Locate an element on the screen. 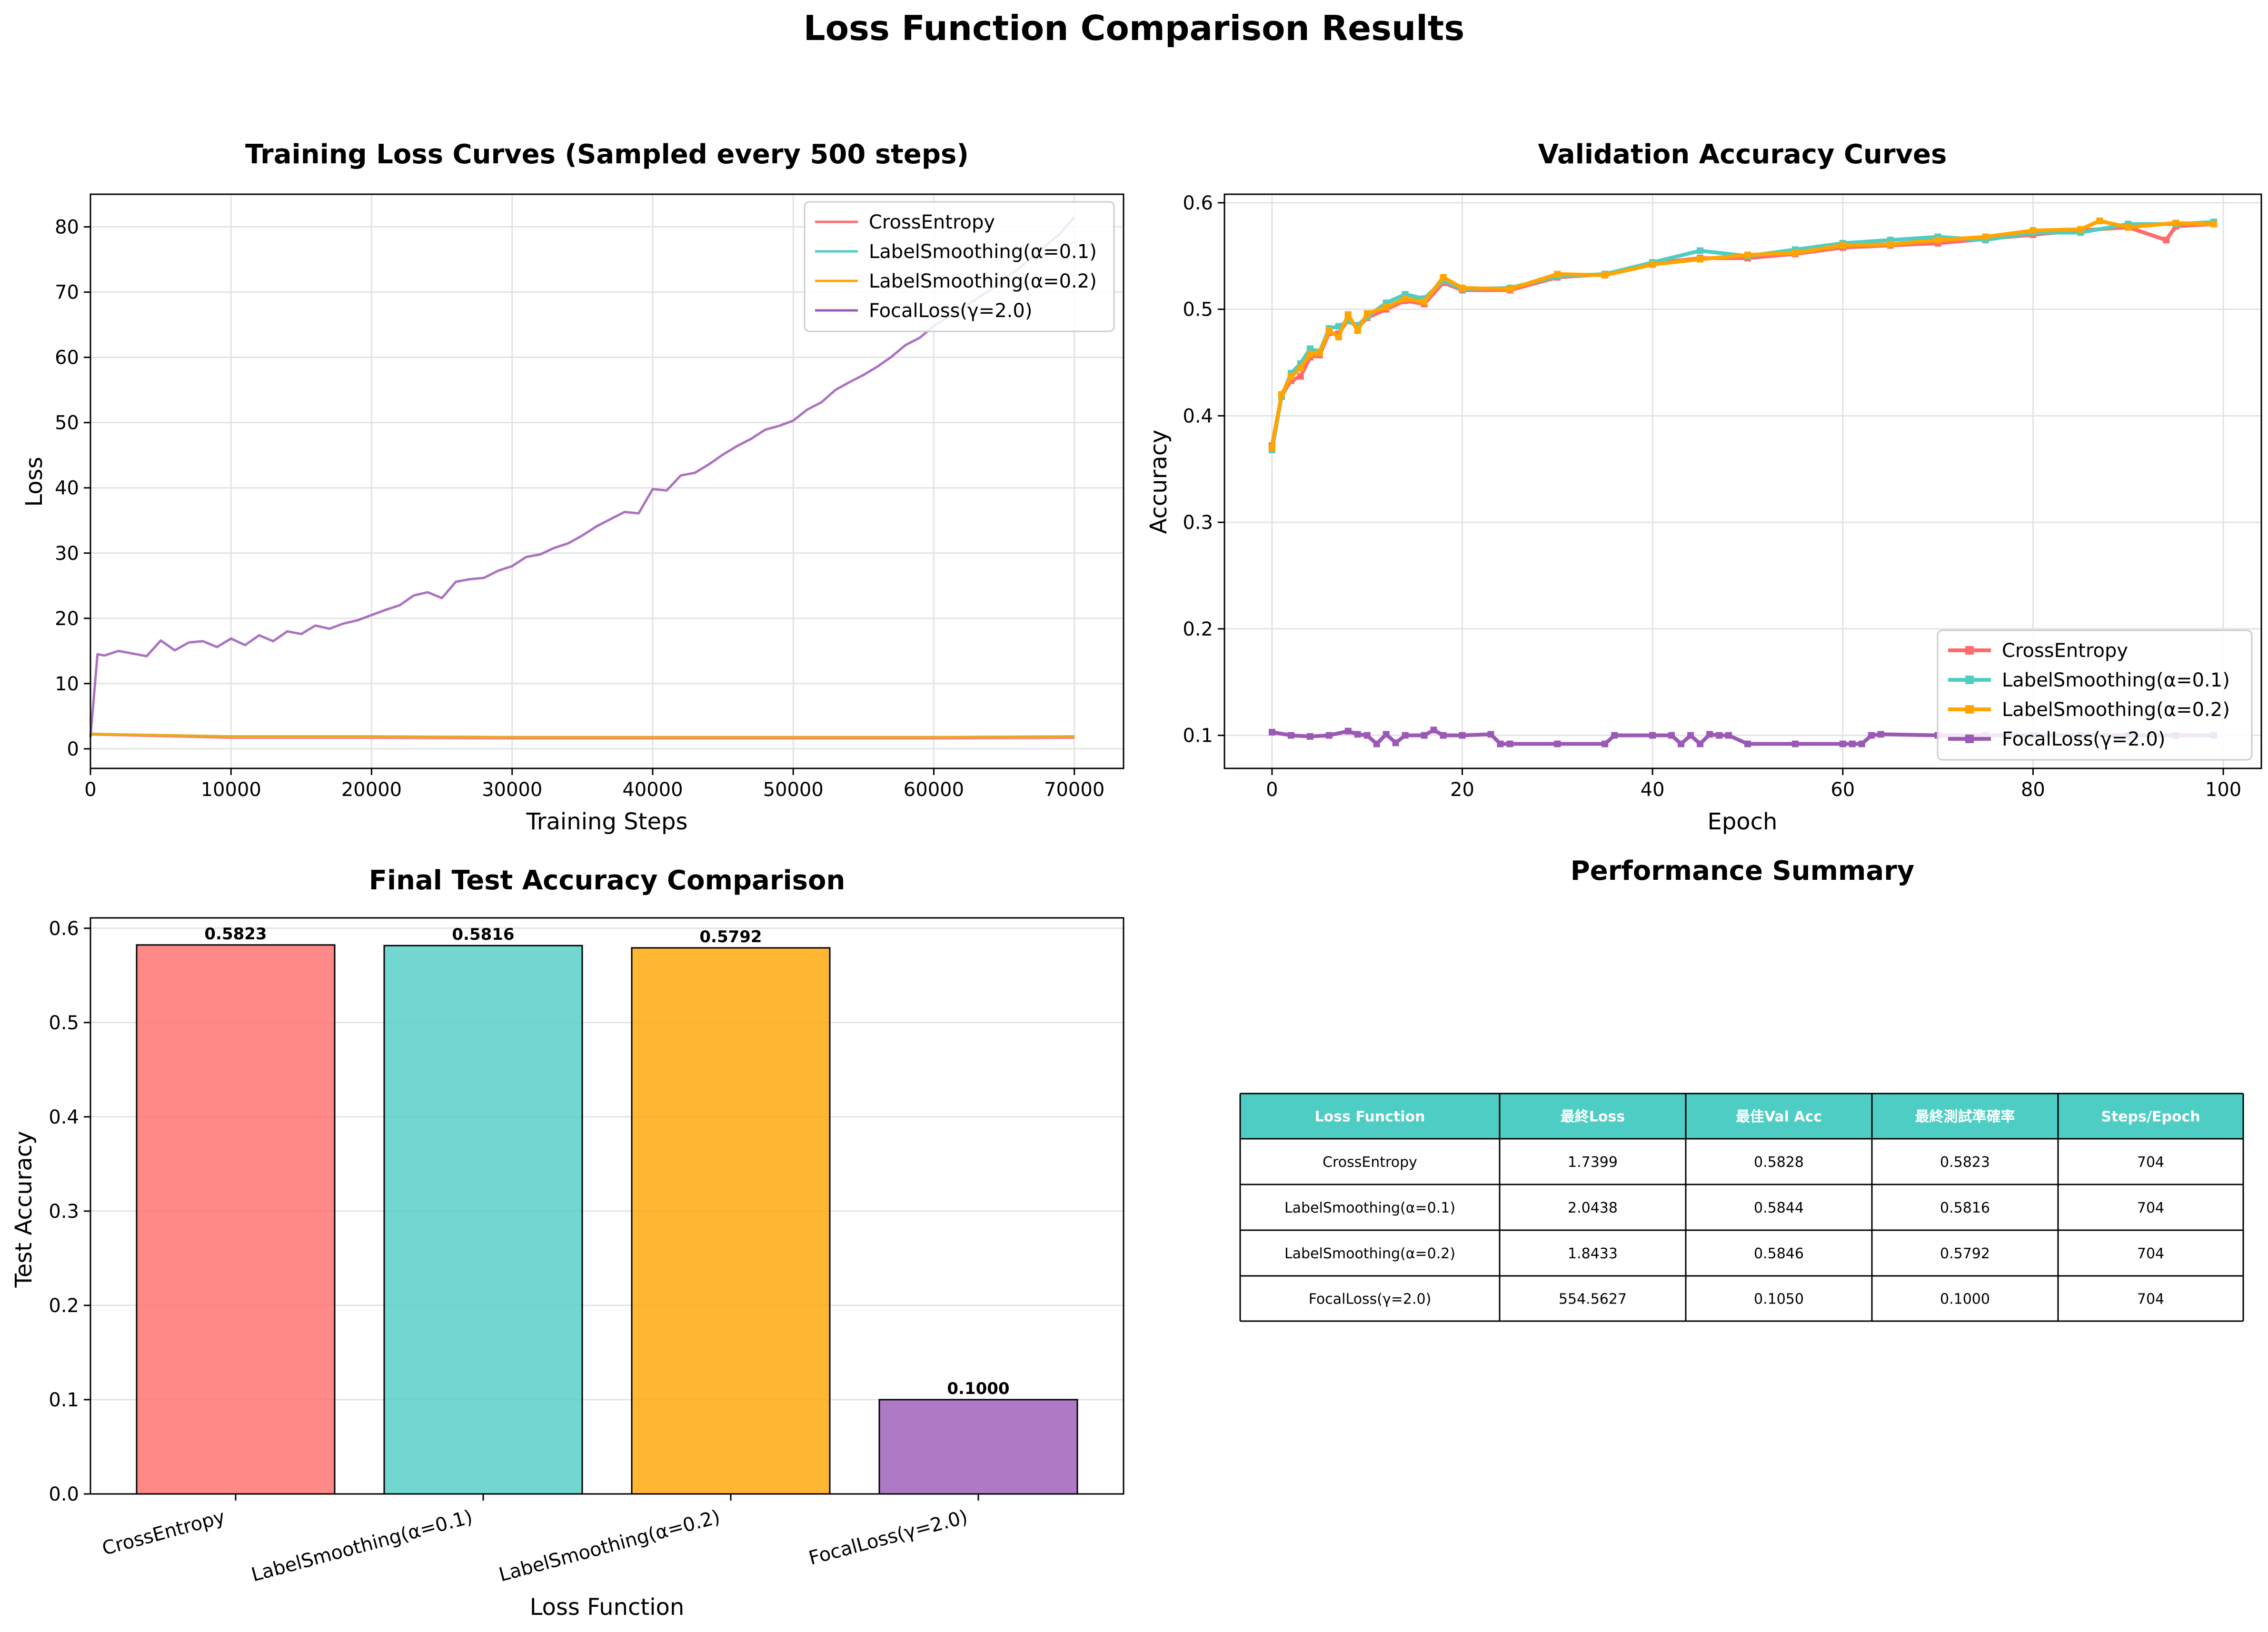 Image resolution: width=2268 pixels, height=1632 pixels. training-loss-ytick-label: 70 is located at coordinates (67, 293).